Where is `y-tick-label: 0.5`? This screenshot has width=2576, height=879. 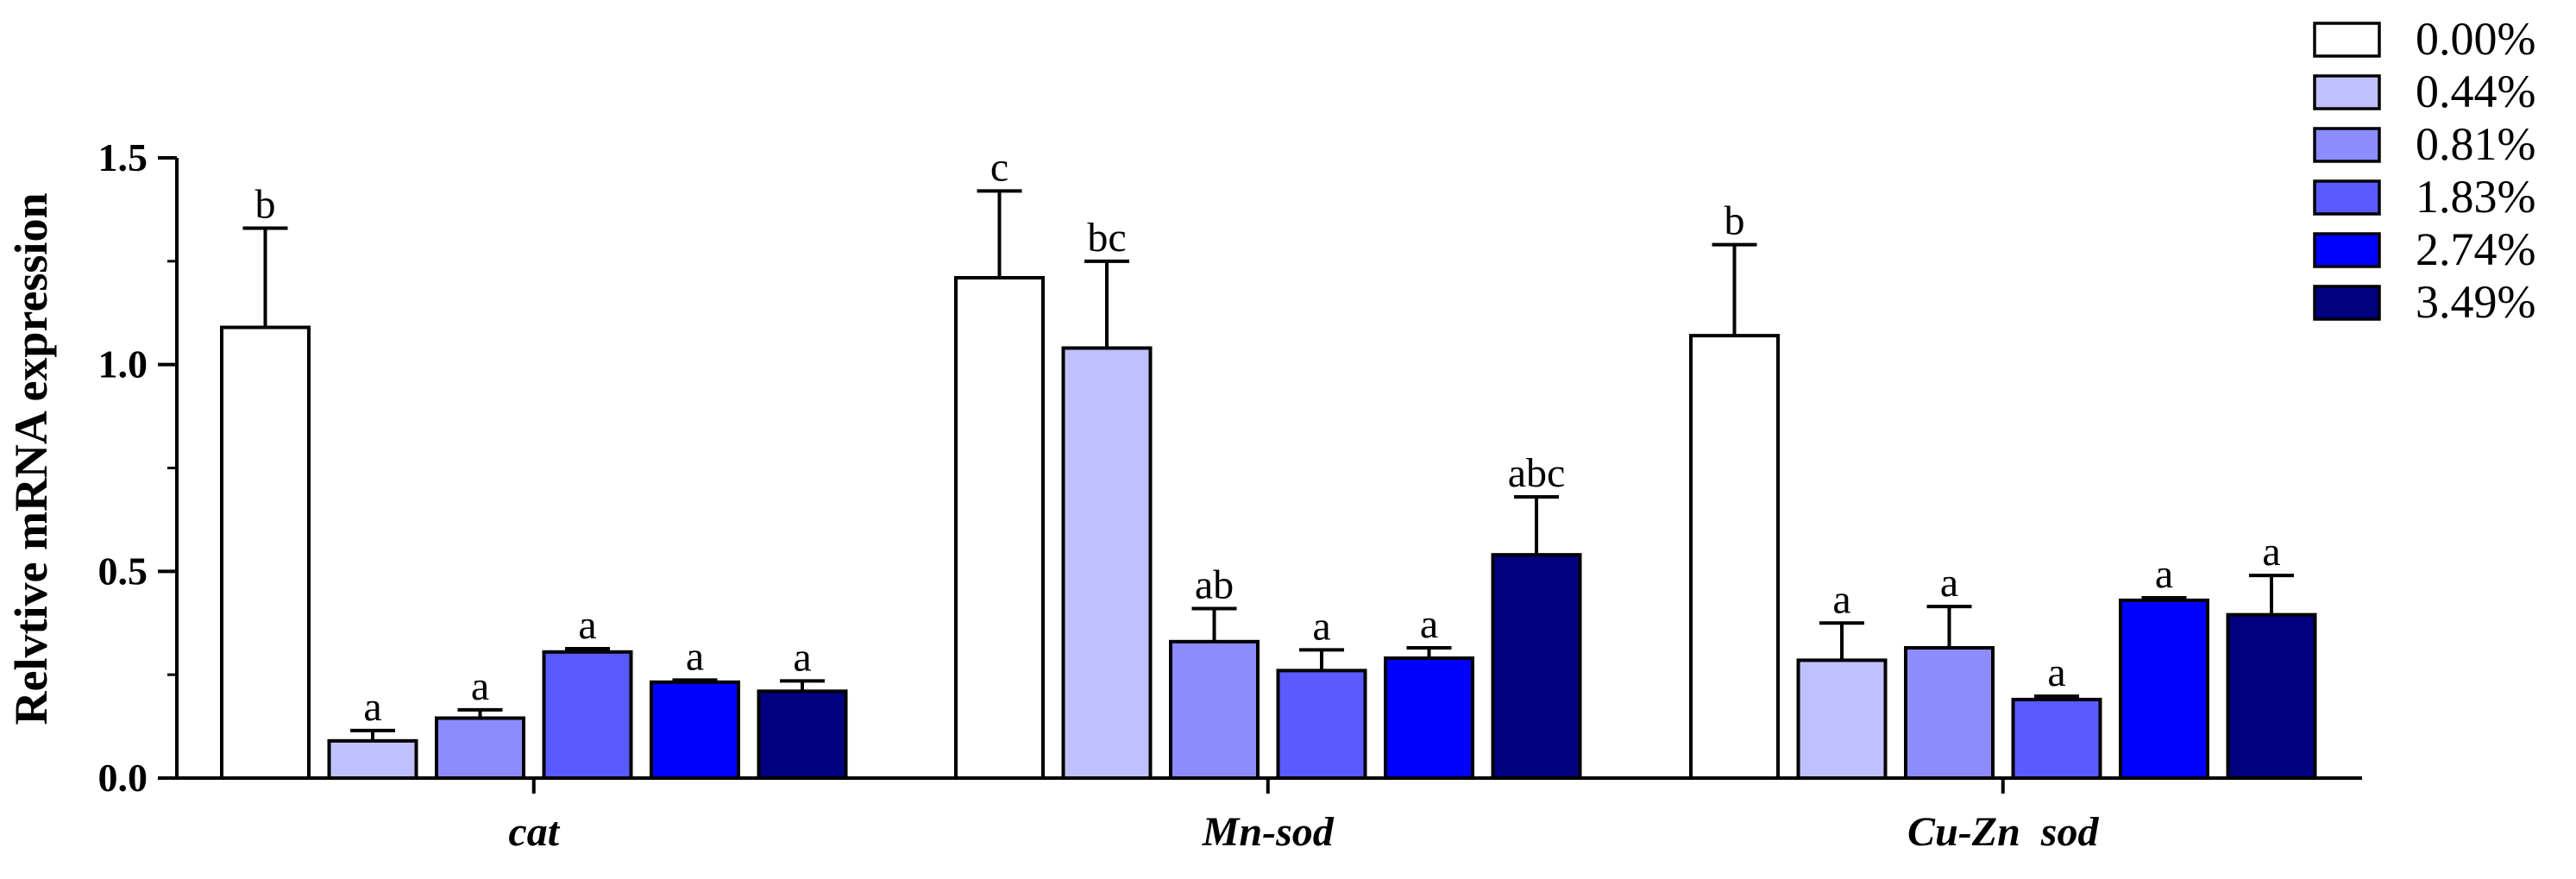
y-tick-label: 0.5 is located at coordinates (123, 571).